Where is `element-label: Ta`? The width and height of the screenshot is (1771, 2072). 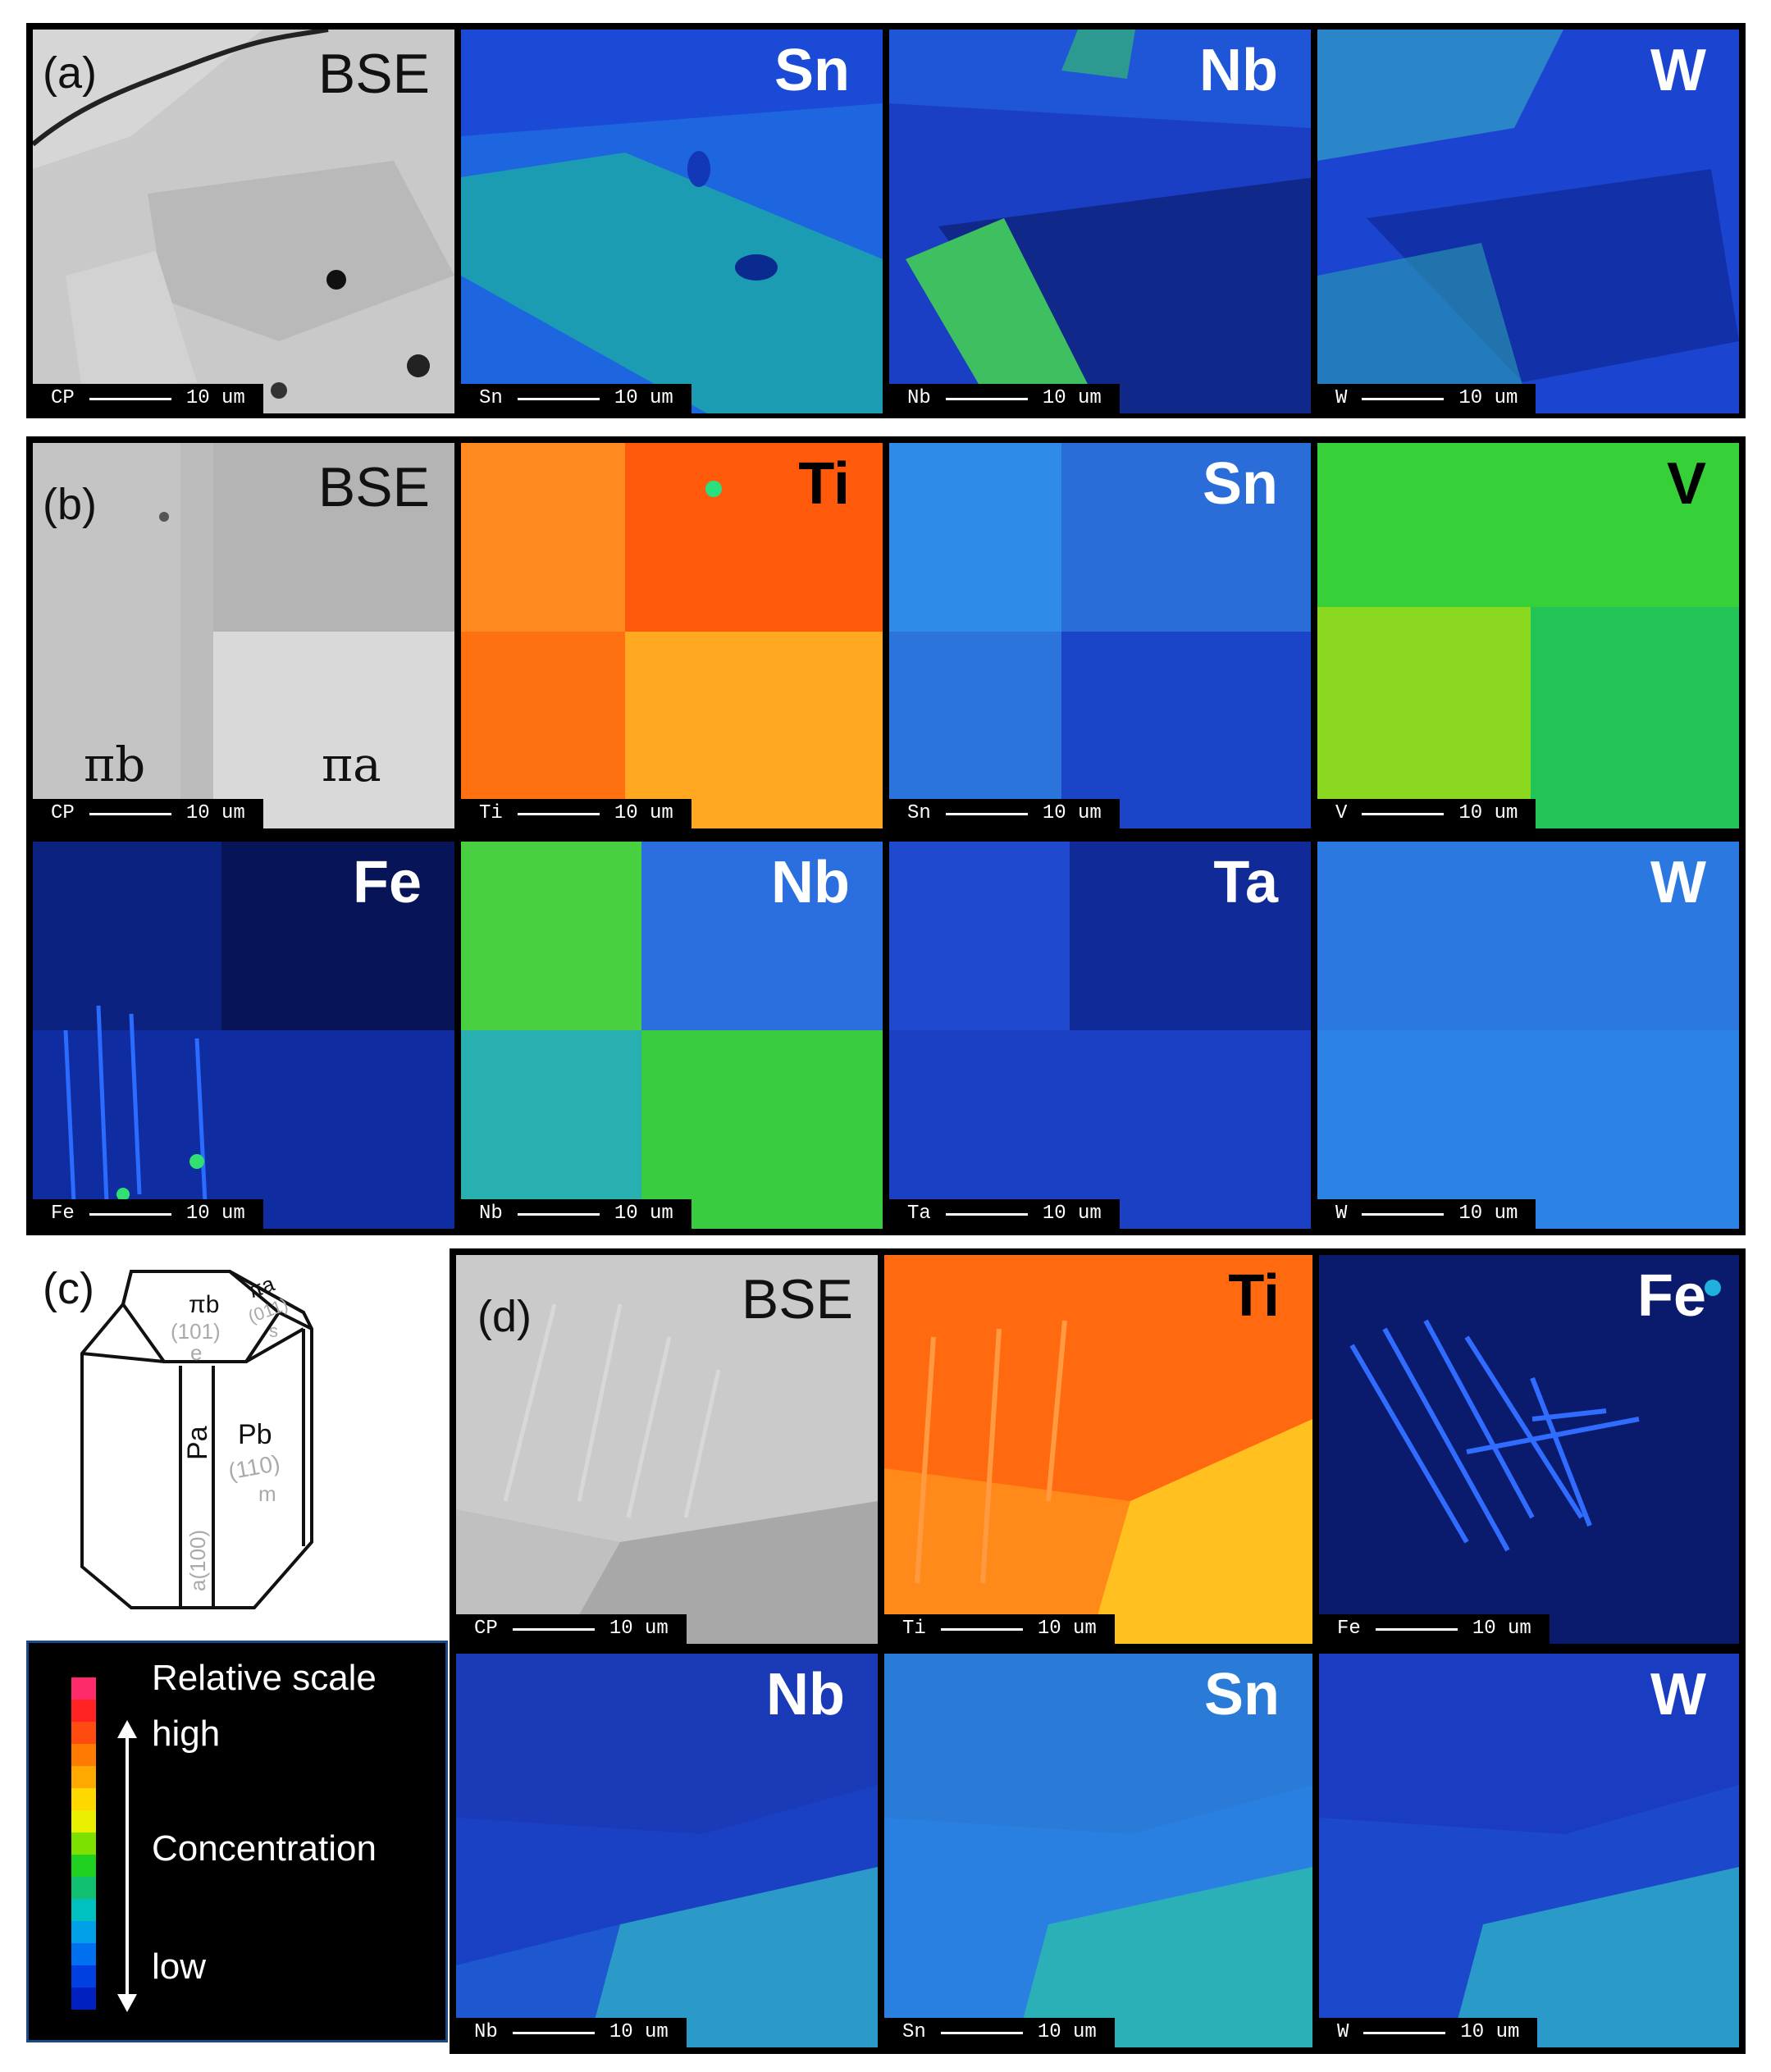 element-label: Ta is located at coordinates (1245, 883).